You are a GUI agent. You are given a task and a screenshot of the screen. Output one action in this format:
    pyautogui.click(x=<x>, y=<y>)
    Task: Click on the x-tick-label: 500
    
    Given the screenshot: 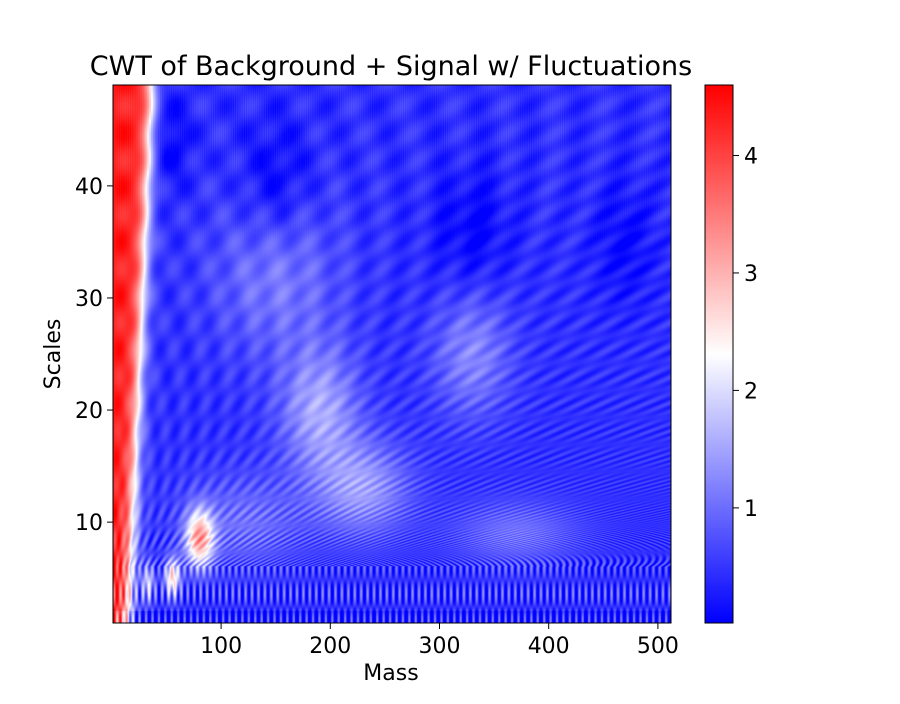 What is the action you would take?
    pyautogui.click(x=658, y=646)
    